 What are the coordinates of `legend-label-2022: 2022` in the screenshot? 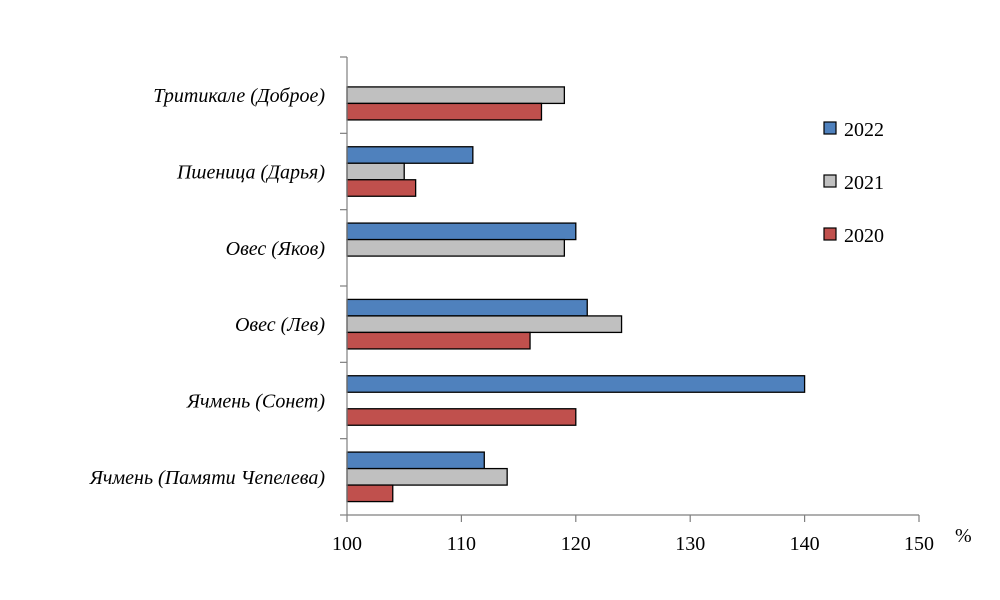 It's located at (864, 130).